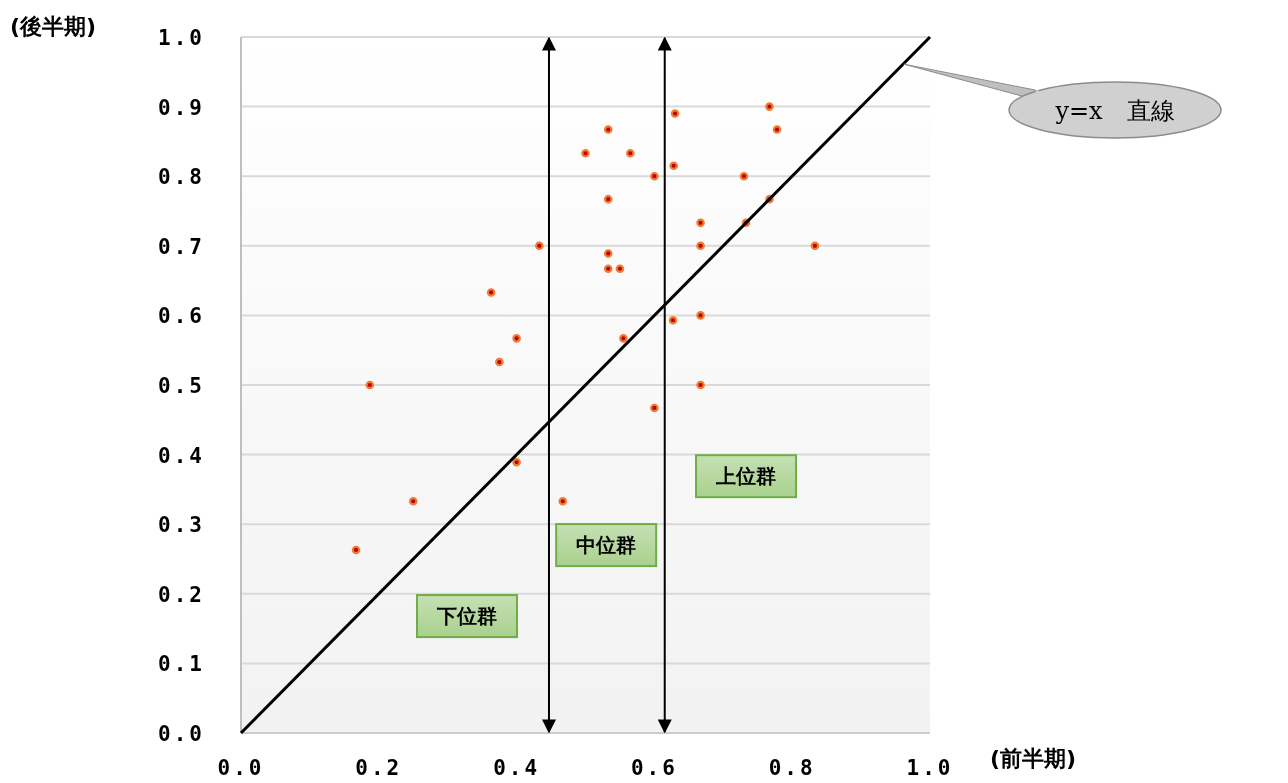  Describe the element at coordinates (517, 768) in the screenshot. I see `x-tick-label: 0.4` at that location.